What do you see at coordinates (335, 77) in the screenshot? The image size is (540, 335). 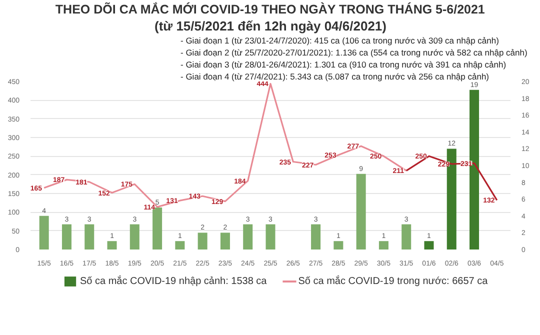 I see `text: - Giai đoạn 4 (từ 27/4/2021): 5.343 ca (5.087 ca trong nước và 256 ca nhập cảnh)` at bounding box center [335, 77].